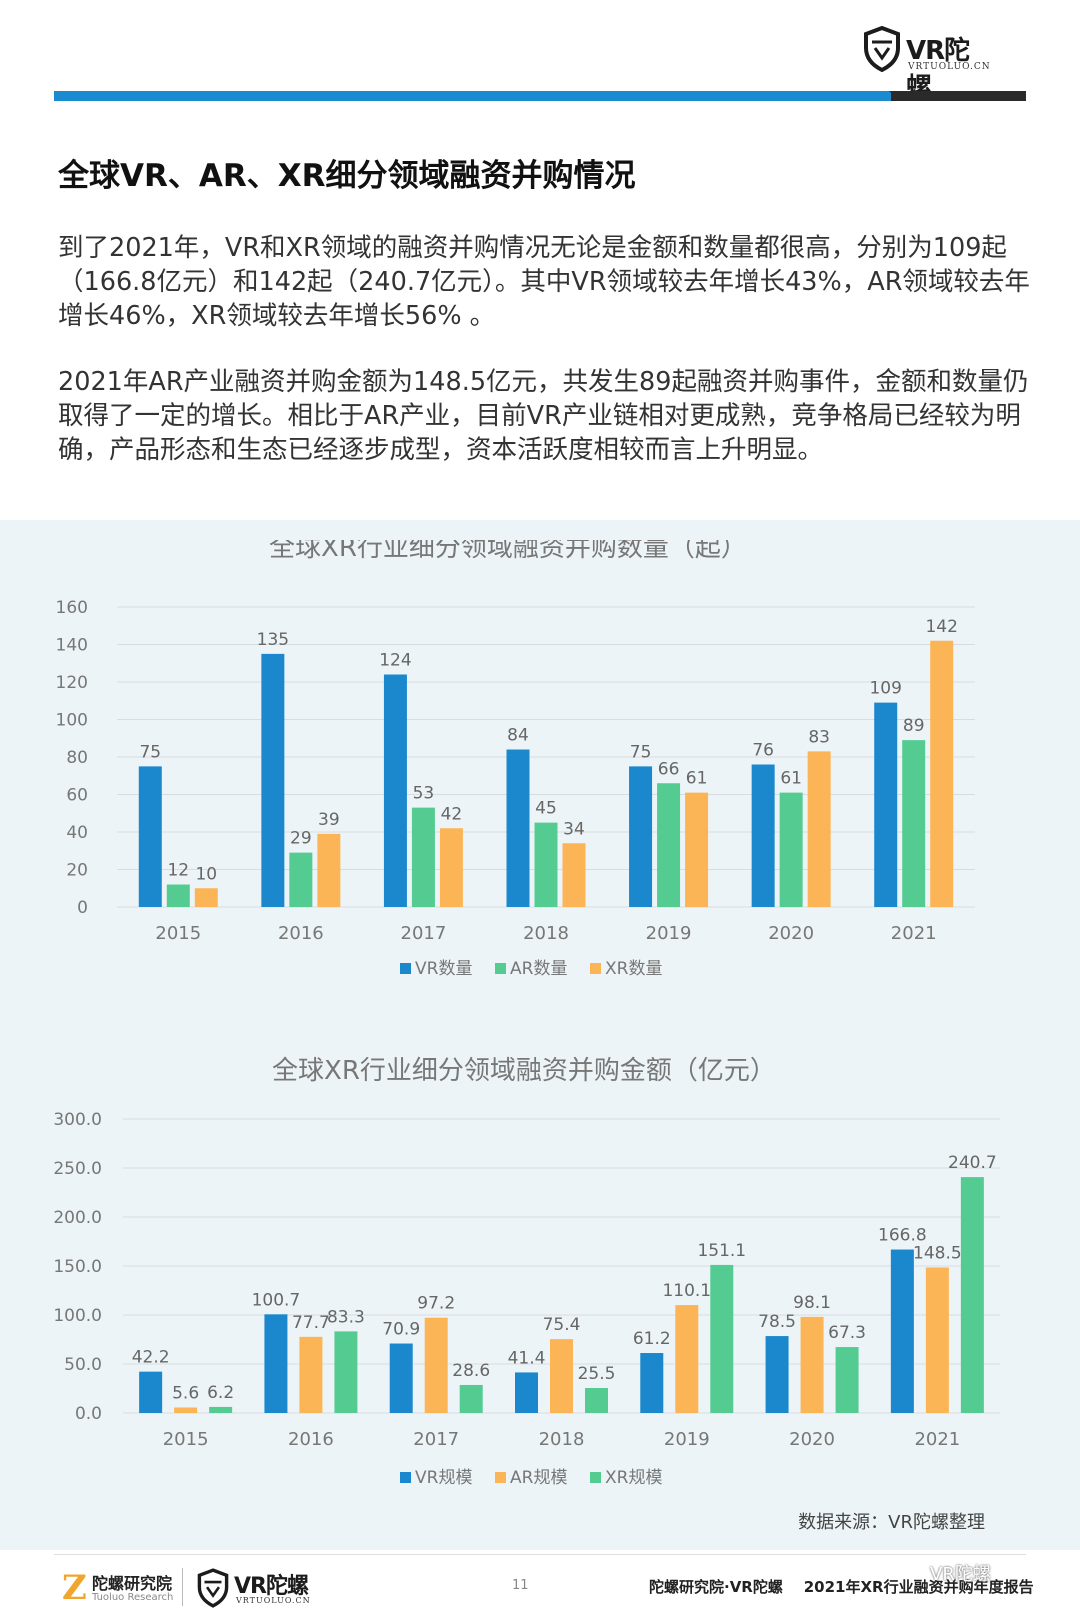 The image size is (1080, 1620). I want to click on footer-logo-brand: VR陀螺, so click(271, 1586).